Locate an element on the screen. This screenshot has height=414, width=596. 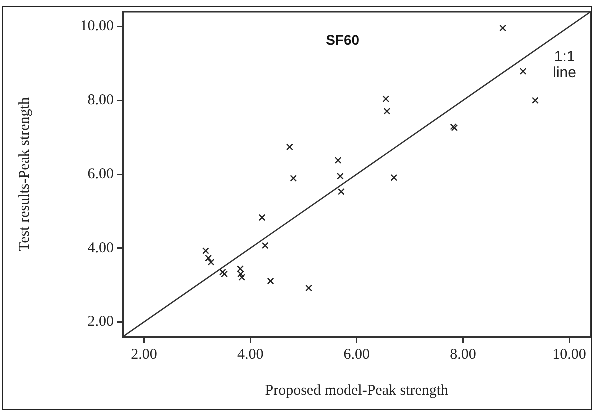
y-tick-label: 8.00 is located at coordinates (101, 100).